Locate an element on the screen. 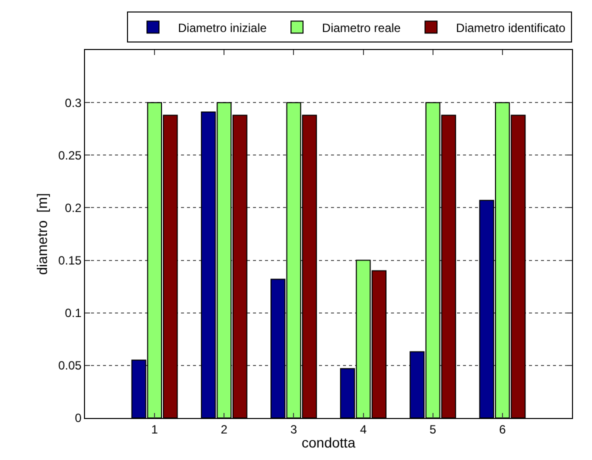 This screenshot has width=592, height=460. legend-label: Diametro iniziale is located at coordinates (223, 27).